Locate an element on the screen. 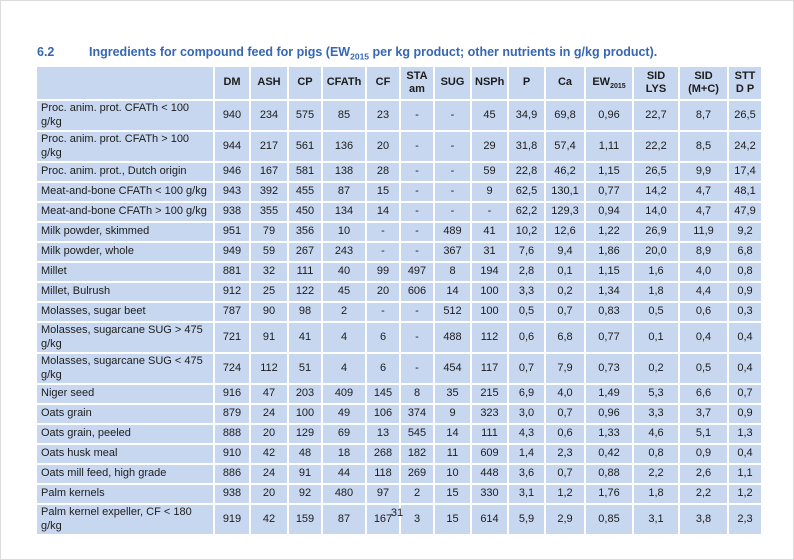  value-cell: 575 is located at coordinates (305, 115).